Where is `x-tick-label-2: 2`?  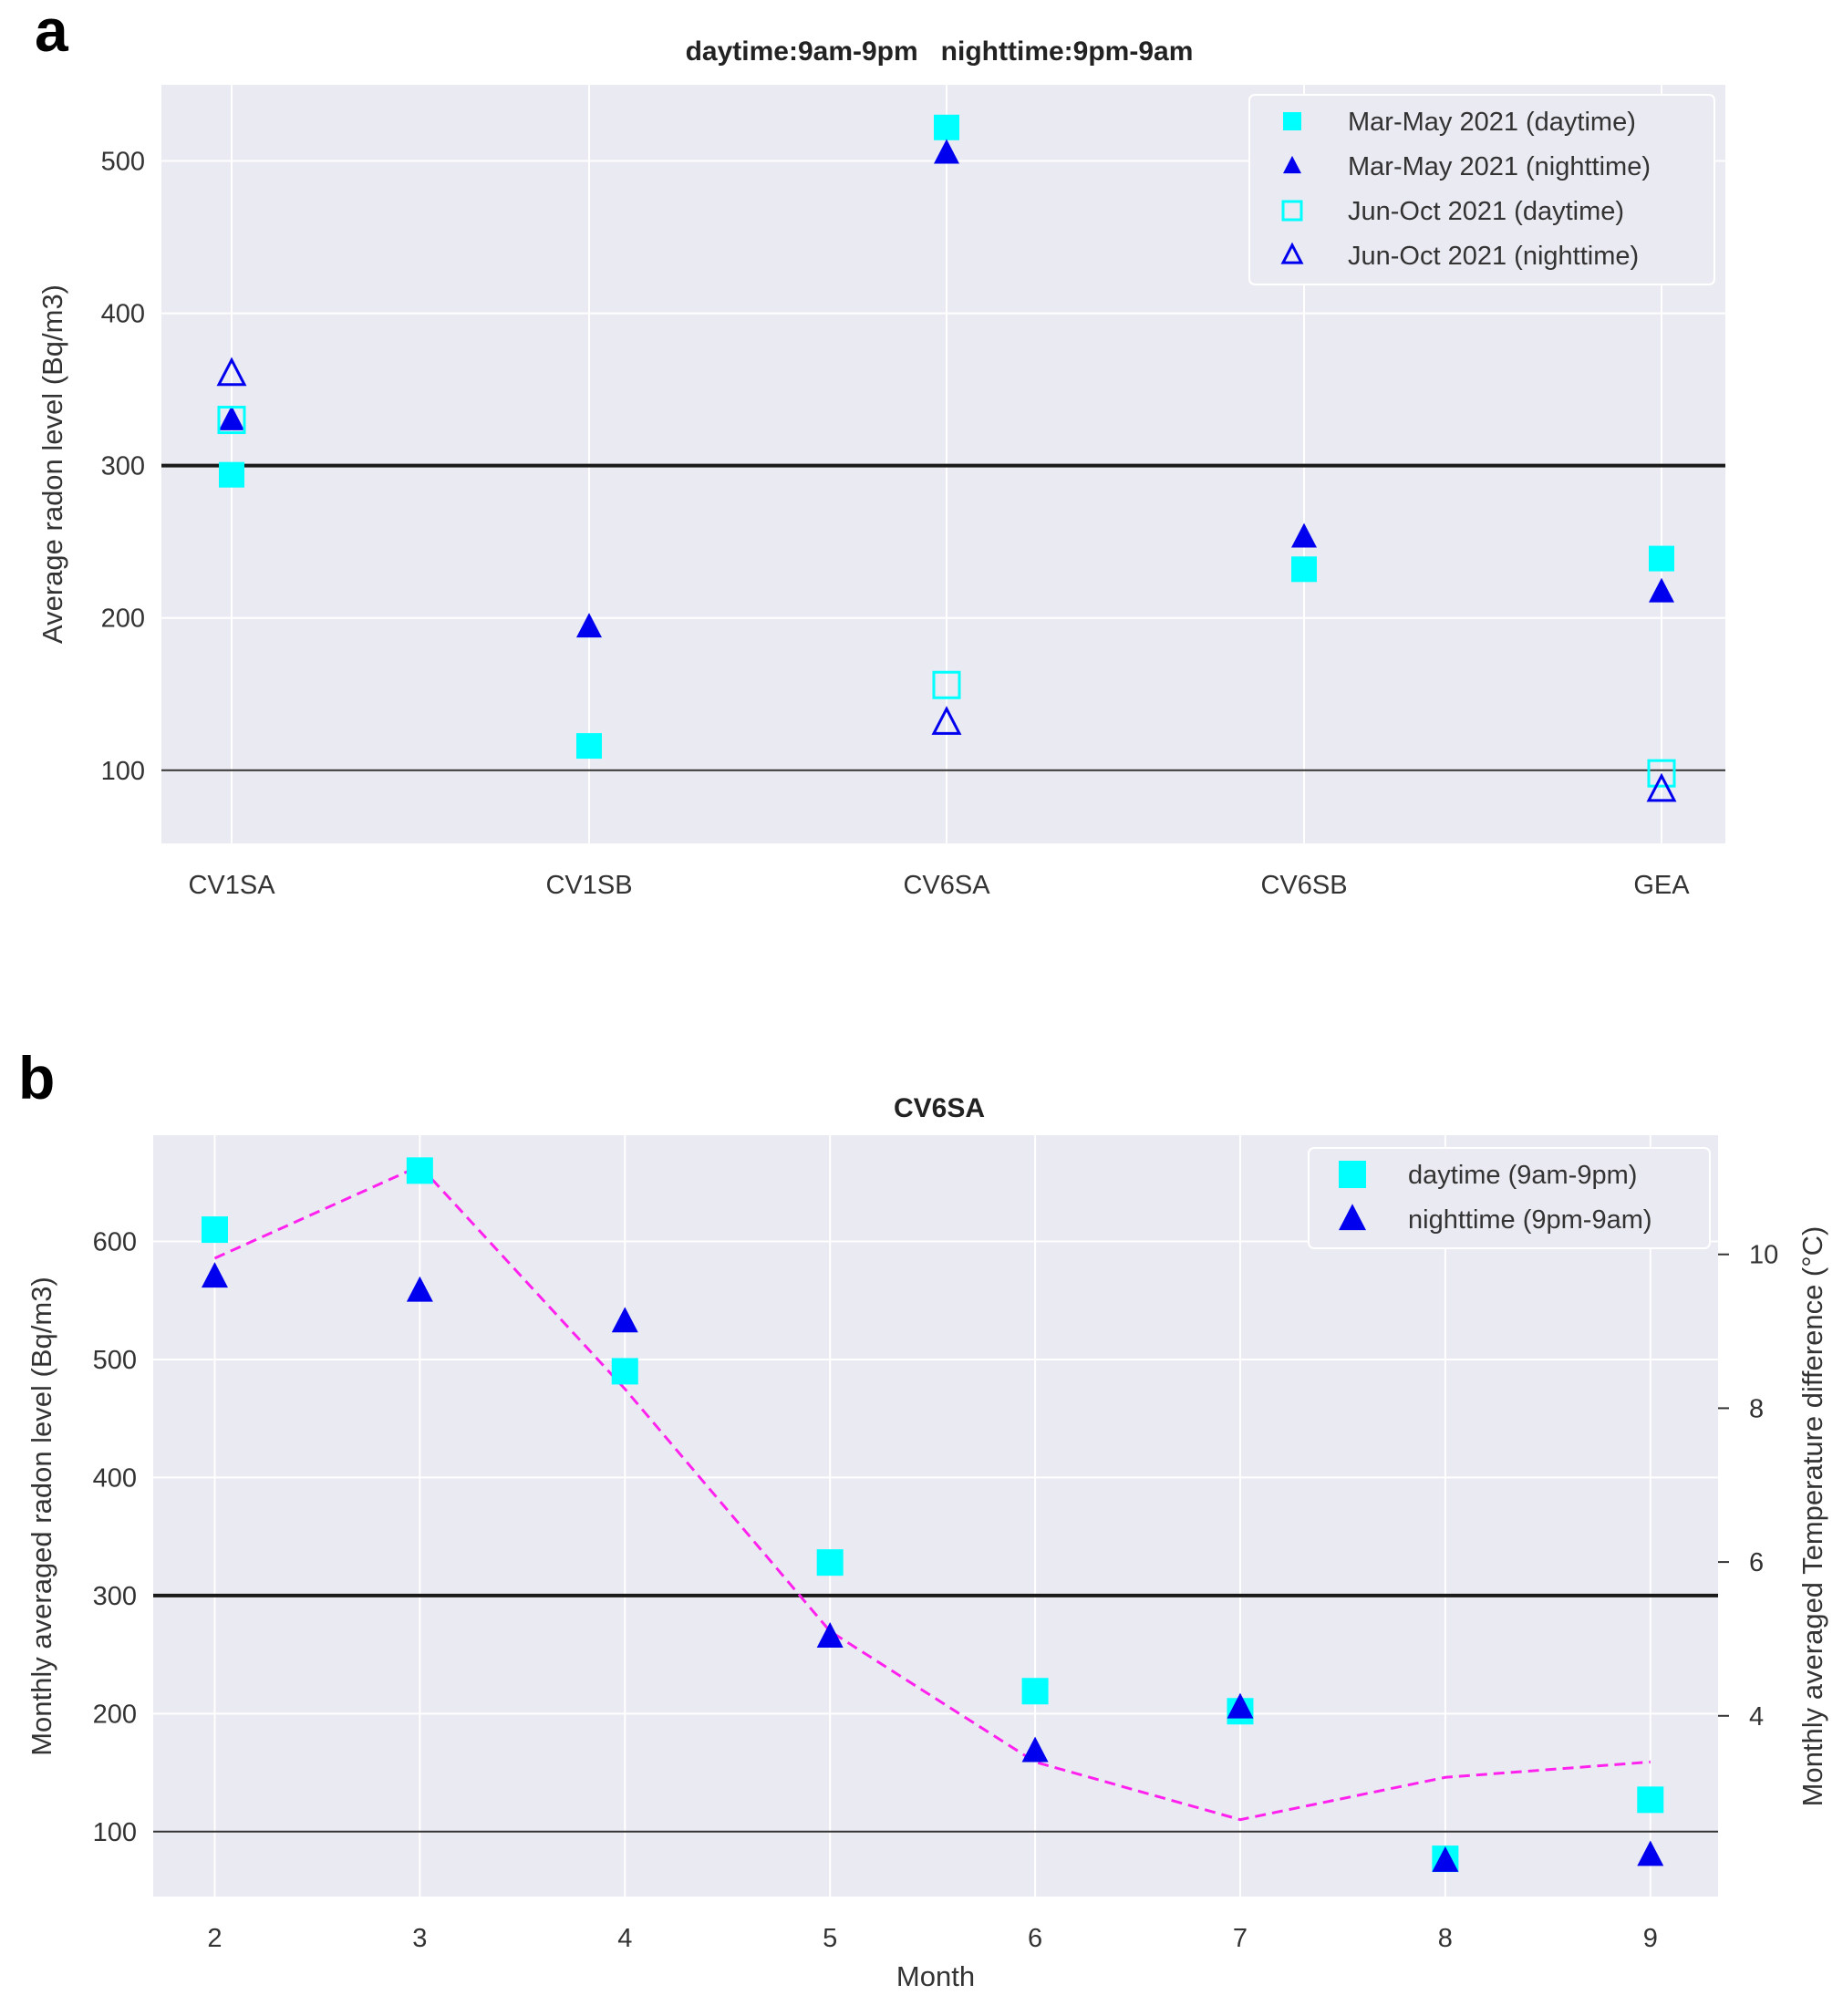
x-tick-label-2: 2 is located at coordinates (214, 1938).